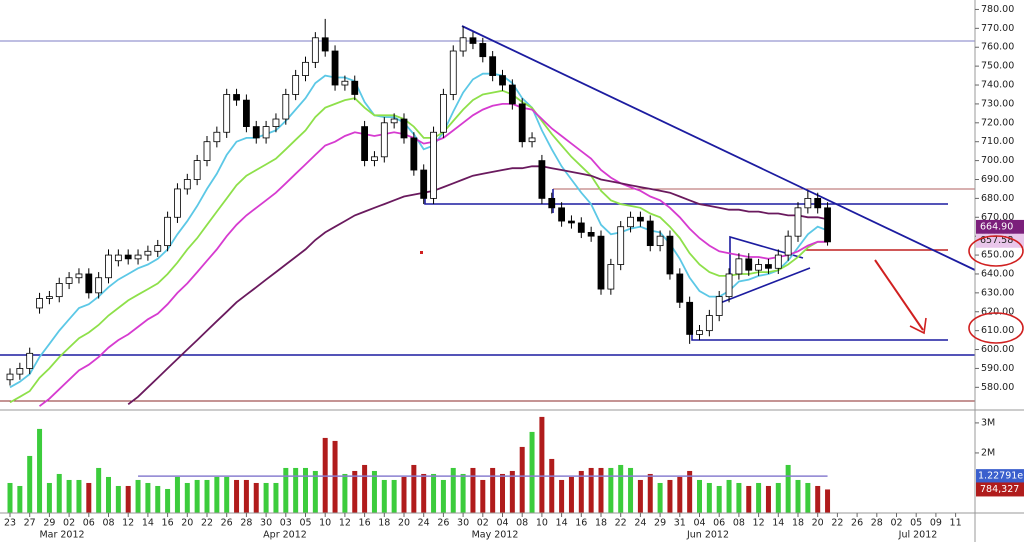 This screenshot has height=542, width=1024. What do you see at coordinates (581, 523) in the screenshot?
I see `x-tick-label: 16` at bounding box center [581, 523].